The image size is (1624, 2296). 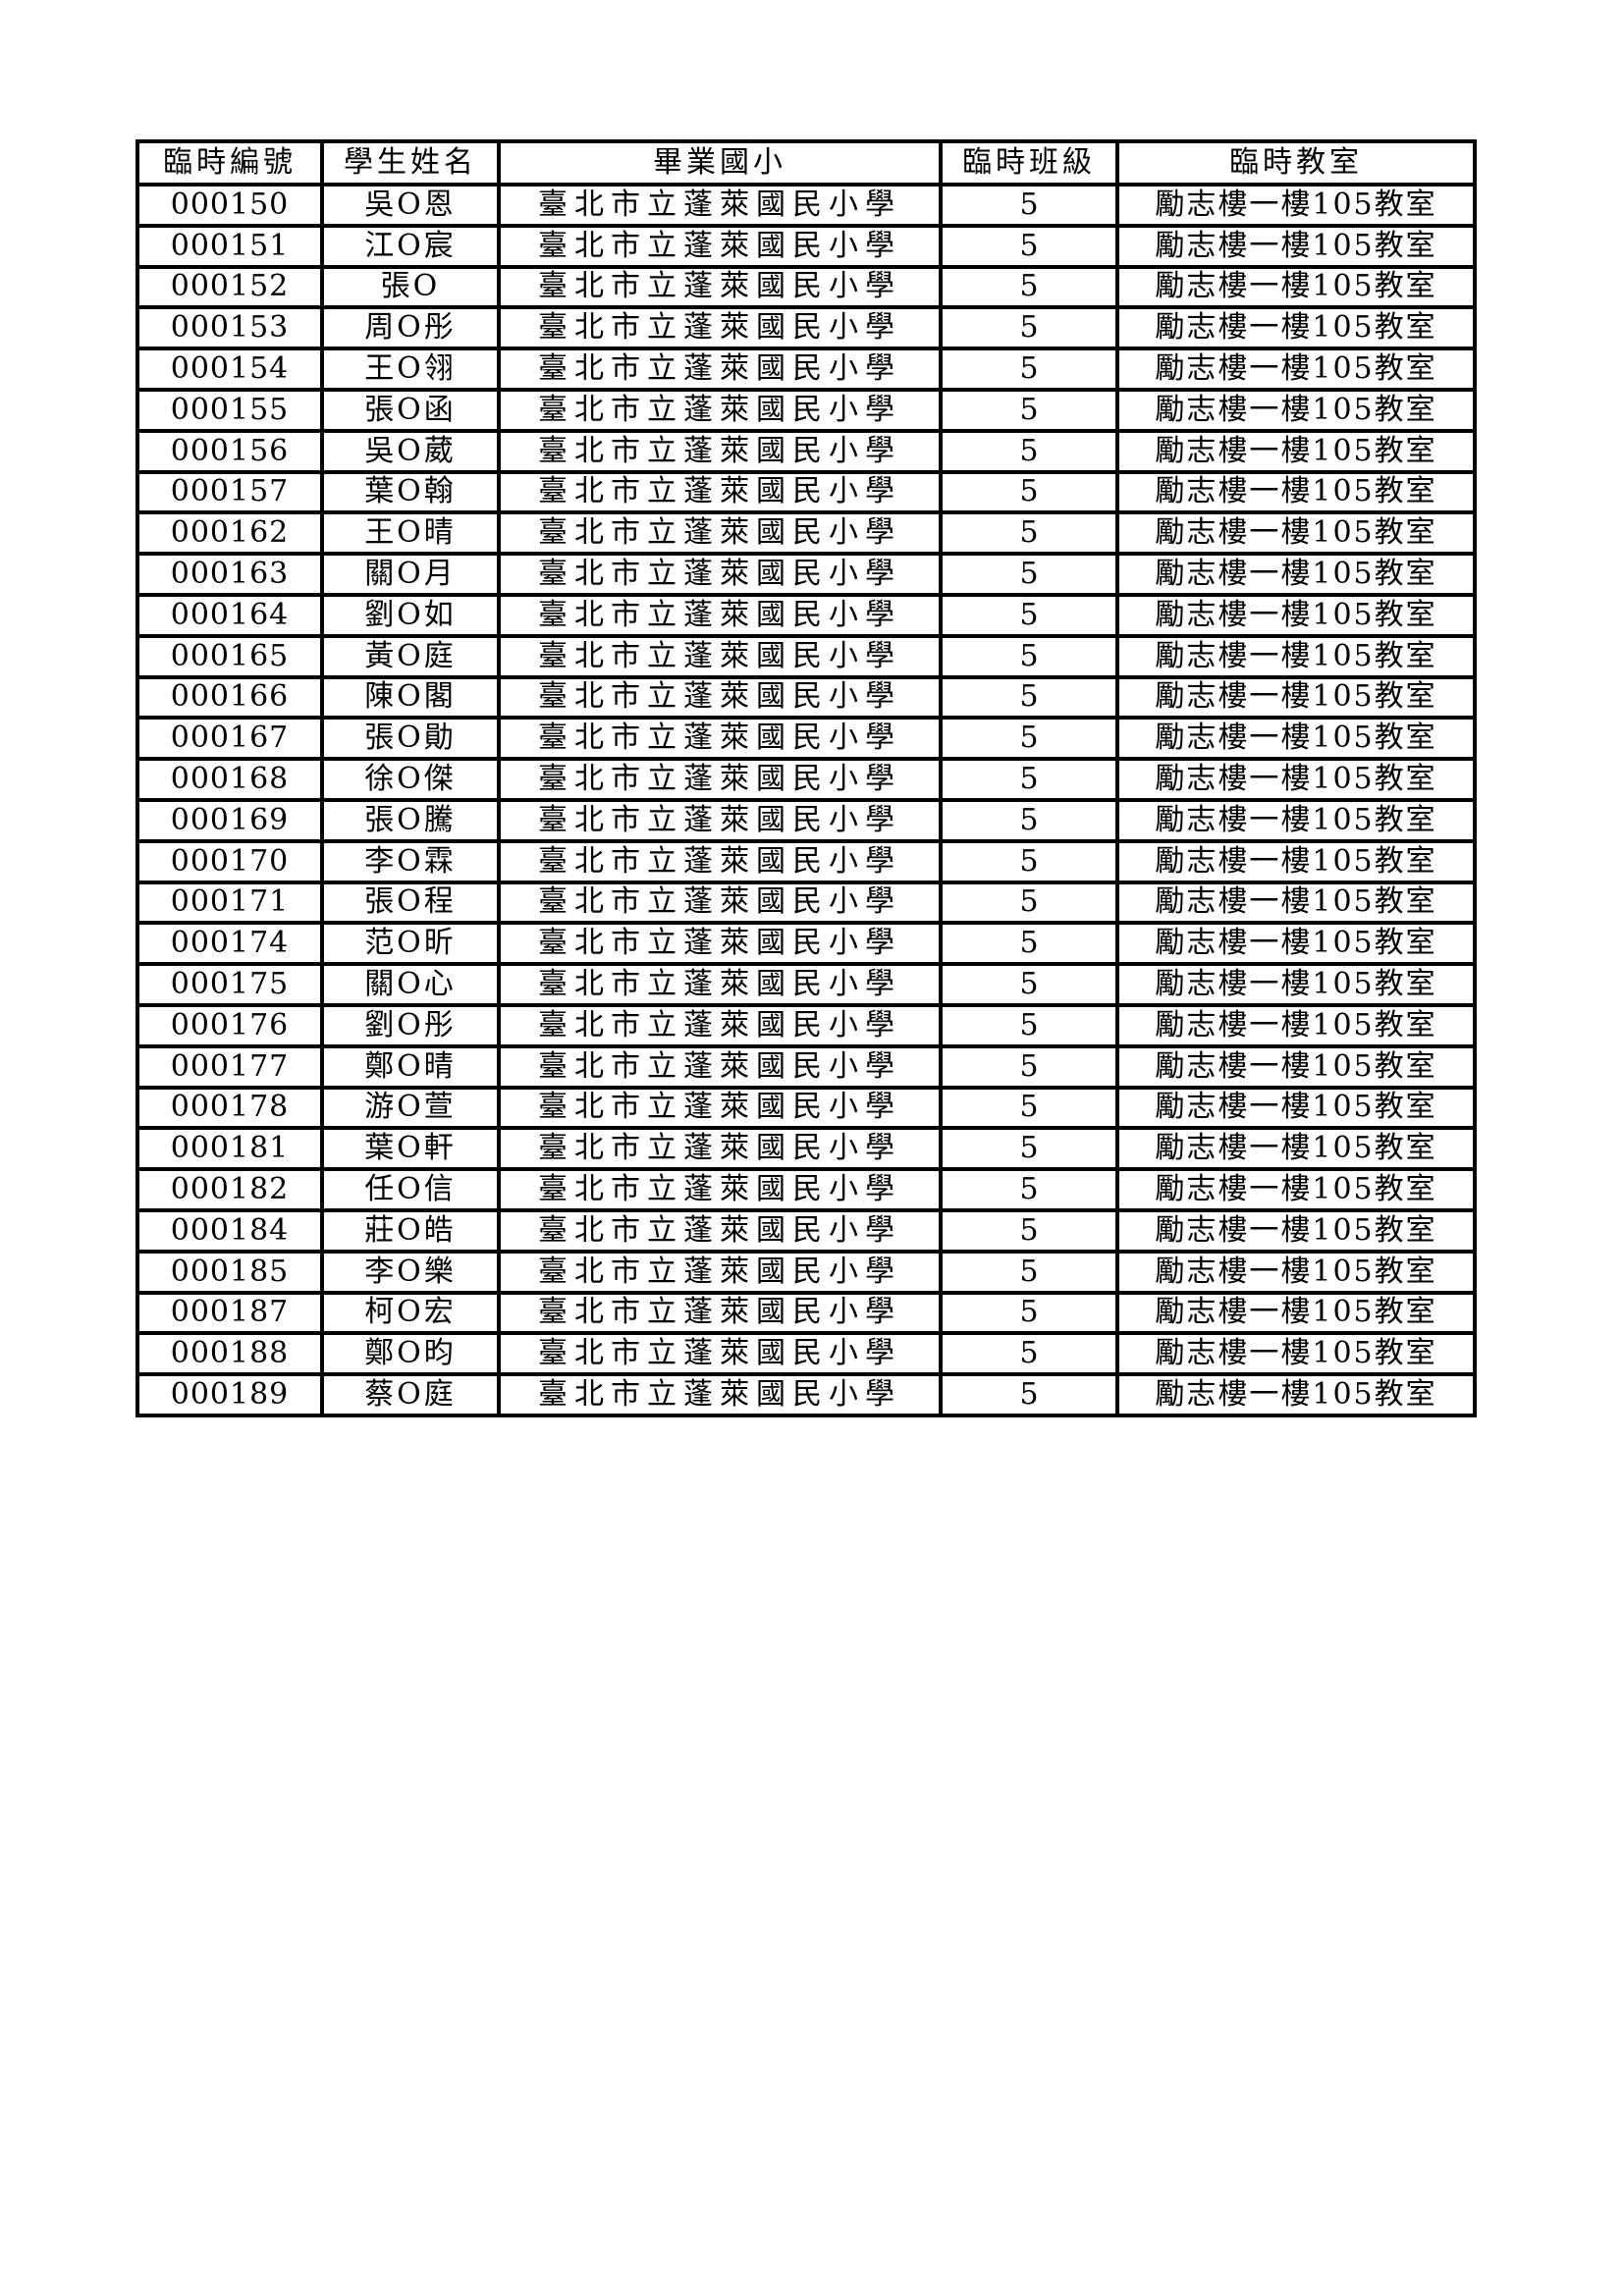 What do you see at coordinates (229, 944) in the screenshot?
I see `cell-temp-id: 000174` at bounding box center [229, 944].